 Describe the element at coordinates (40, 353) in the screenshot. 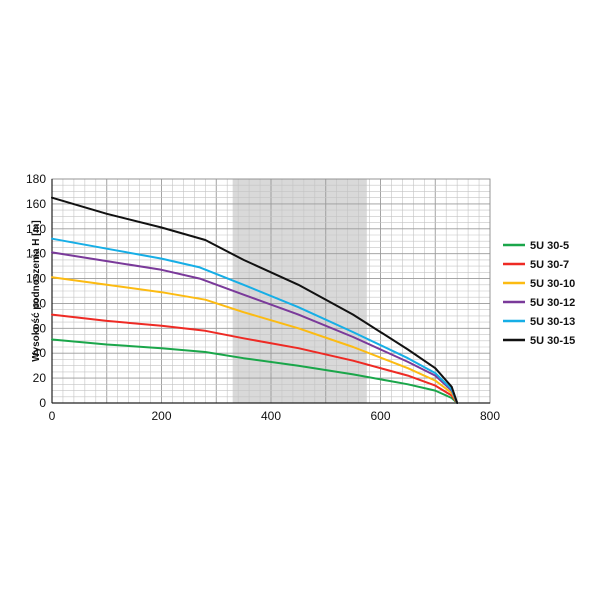

I see `y-tick-label: 40` at that location.